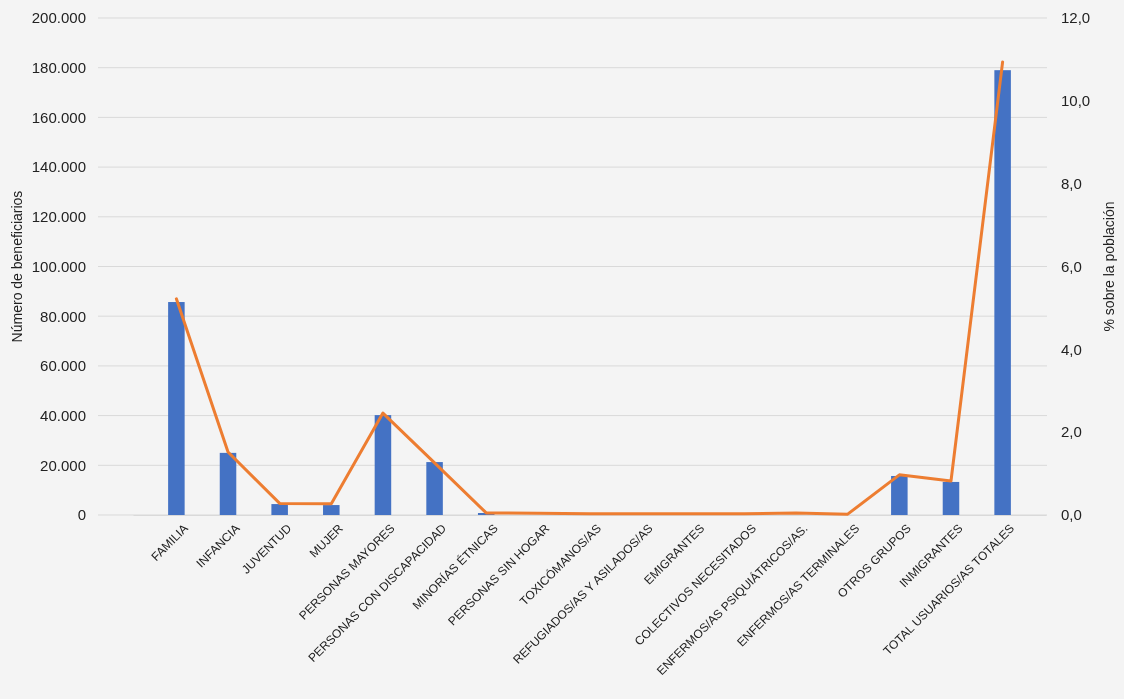 The width and height of the screenshot is (1124, 699). I want to click on y-tick-label: 160.000, so click(58, 117).